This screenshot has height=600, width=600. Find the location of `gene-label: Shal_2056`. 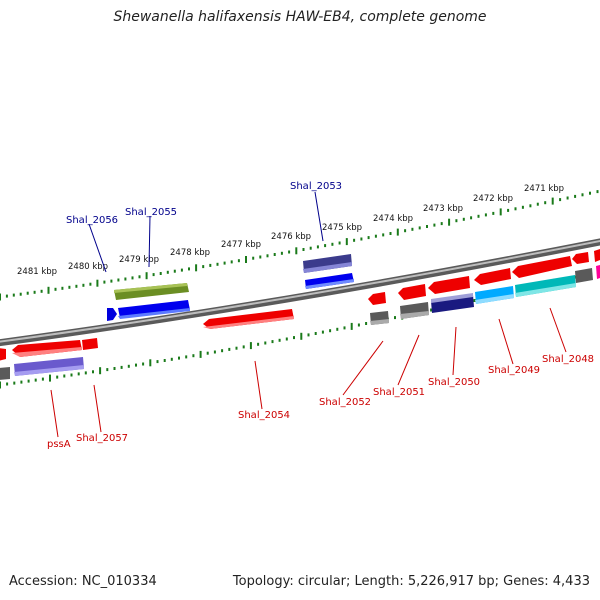

gene-label: Shal_2056 is located at coordinates (92, 220).